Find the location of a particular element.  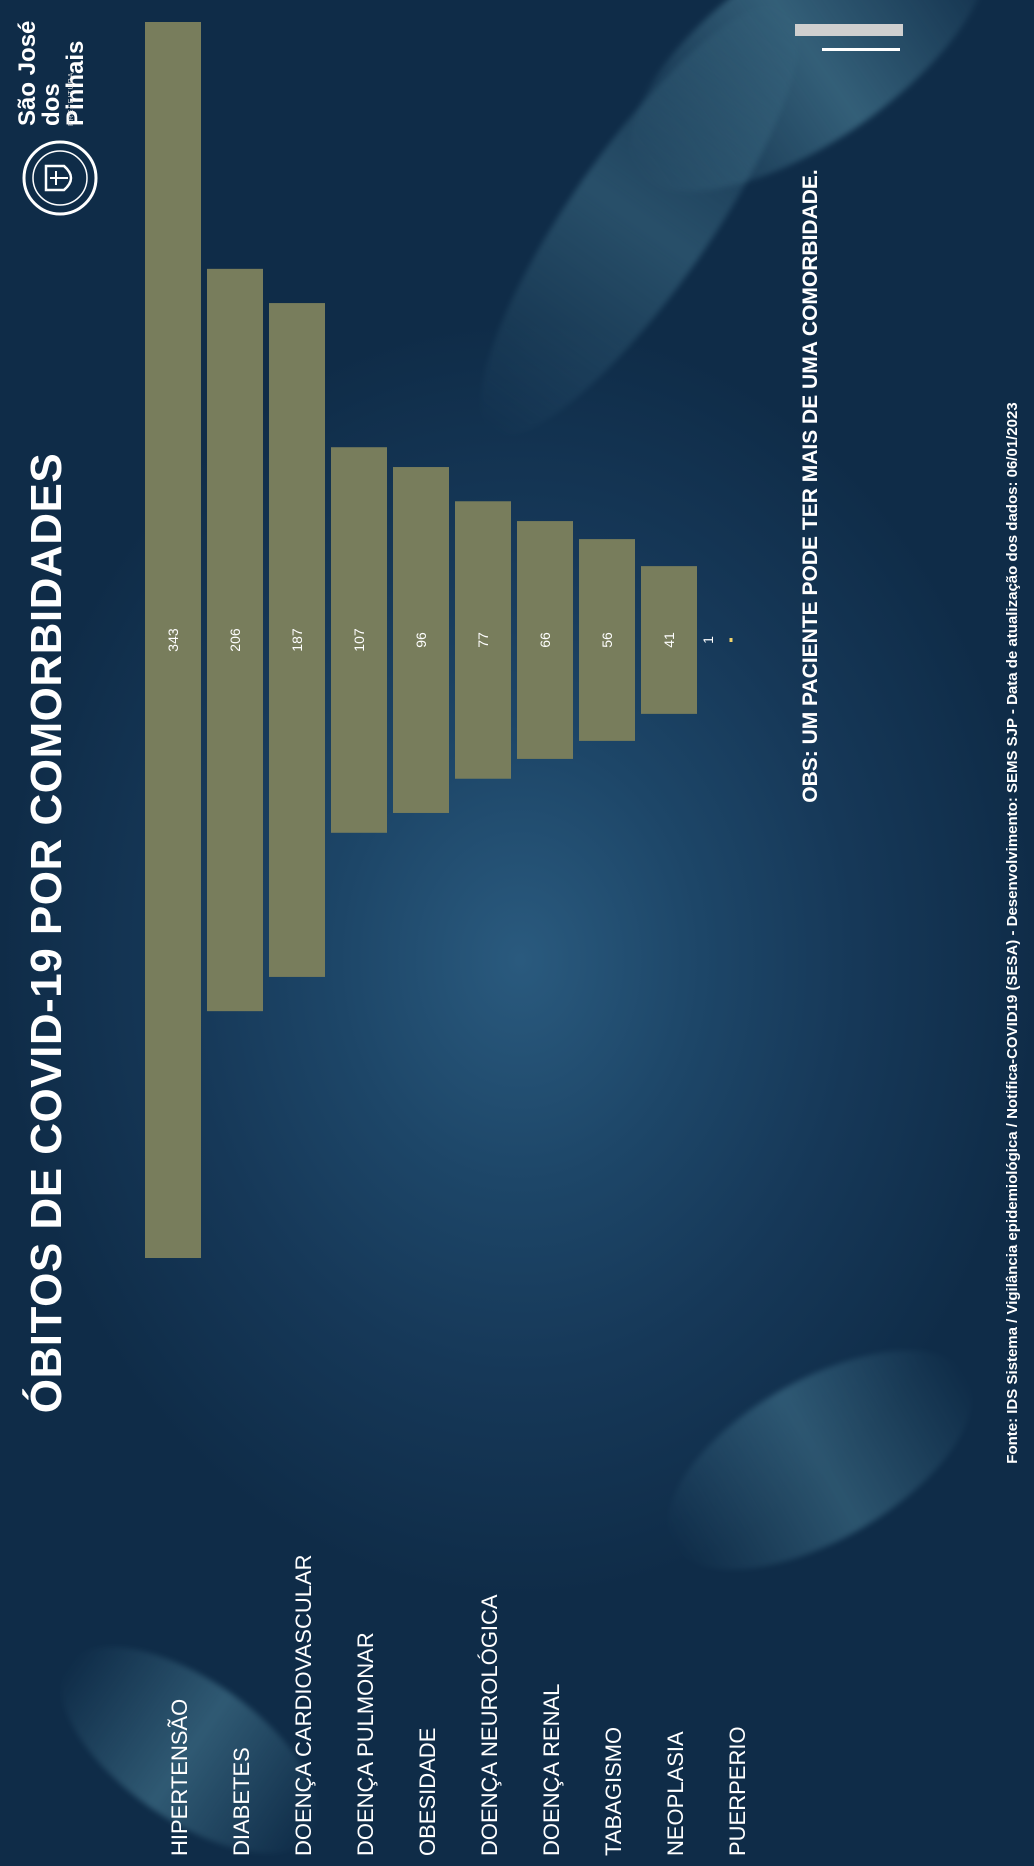

city-logo: São José dos Pinhais PREFEITURA is located at coordinates (60, 121).